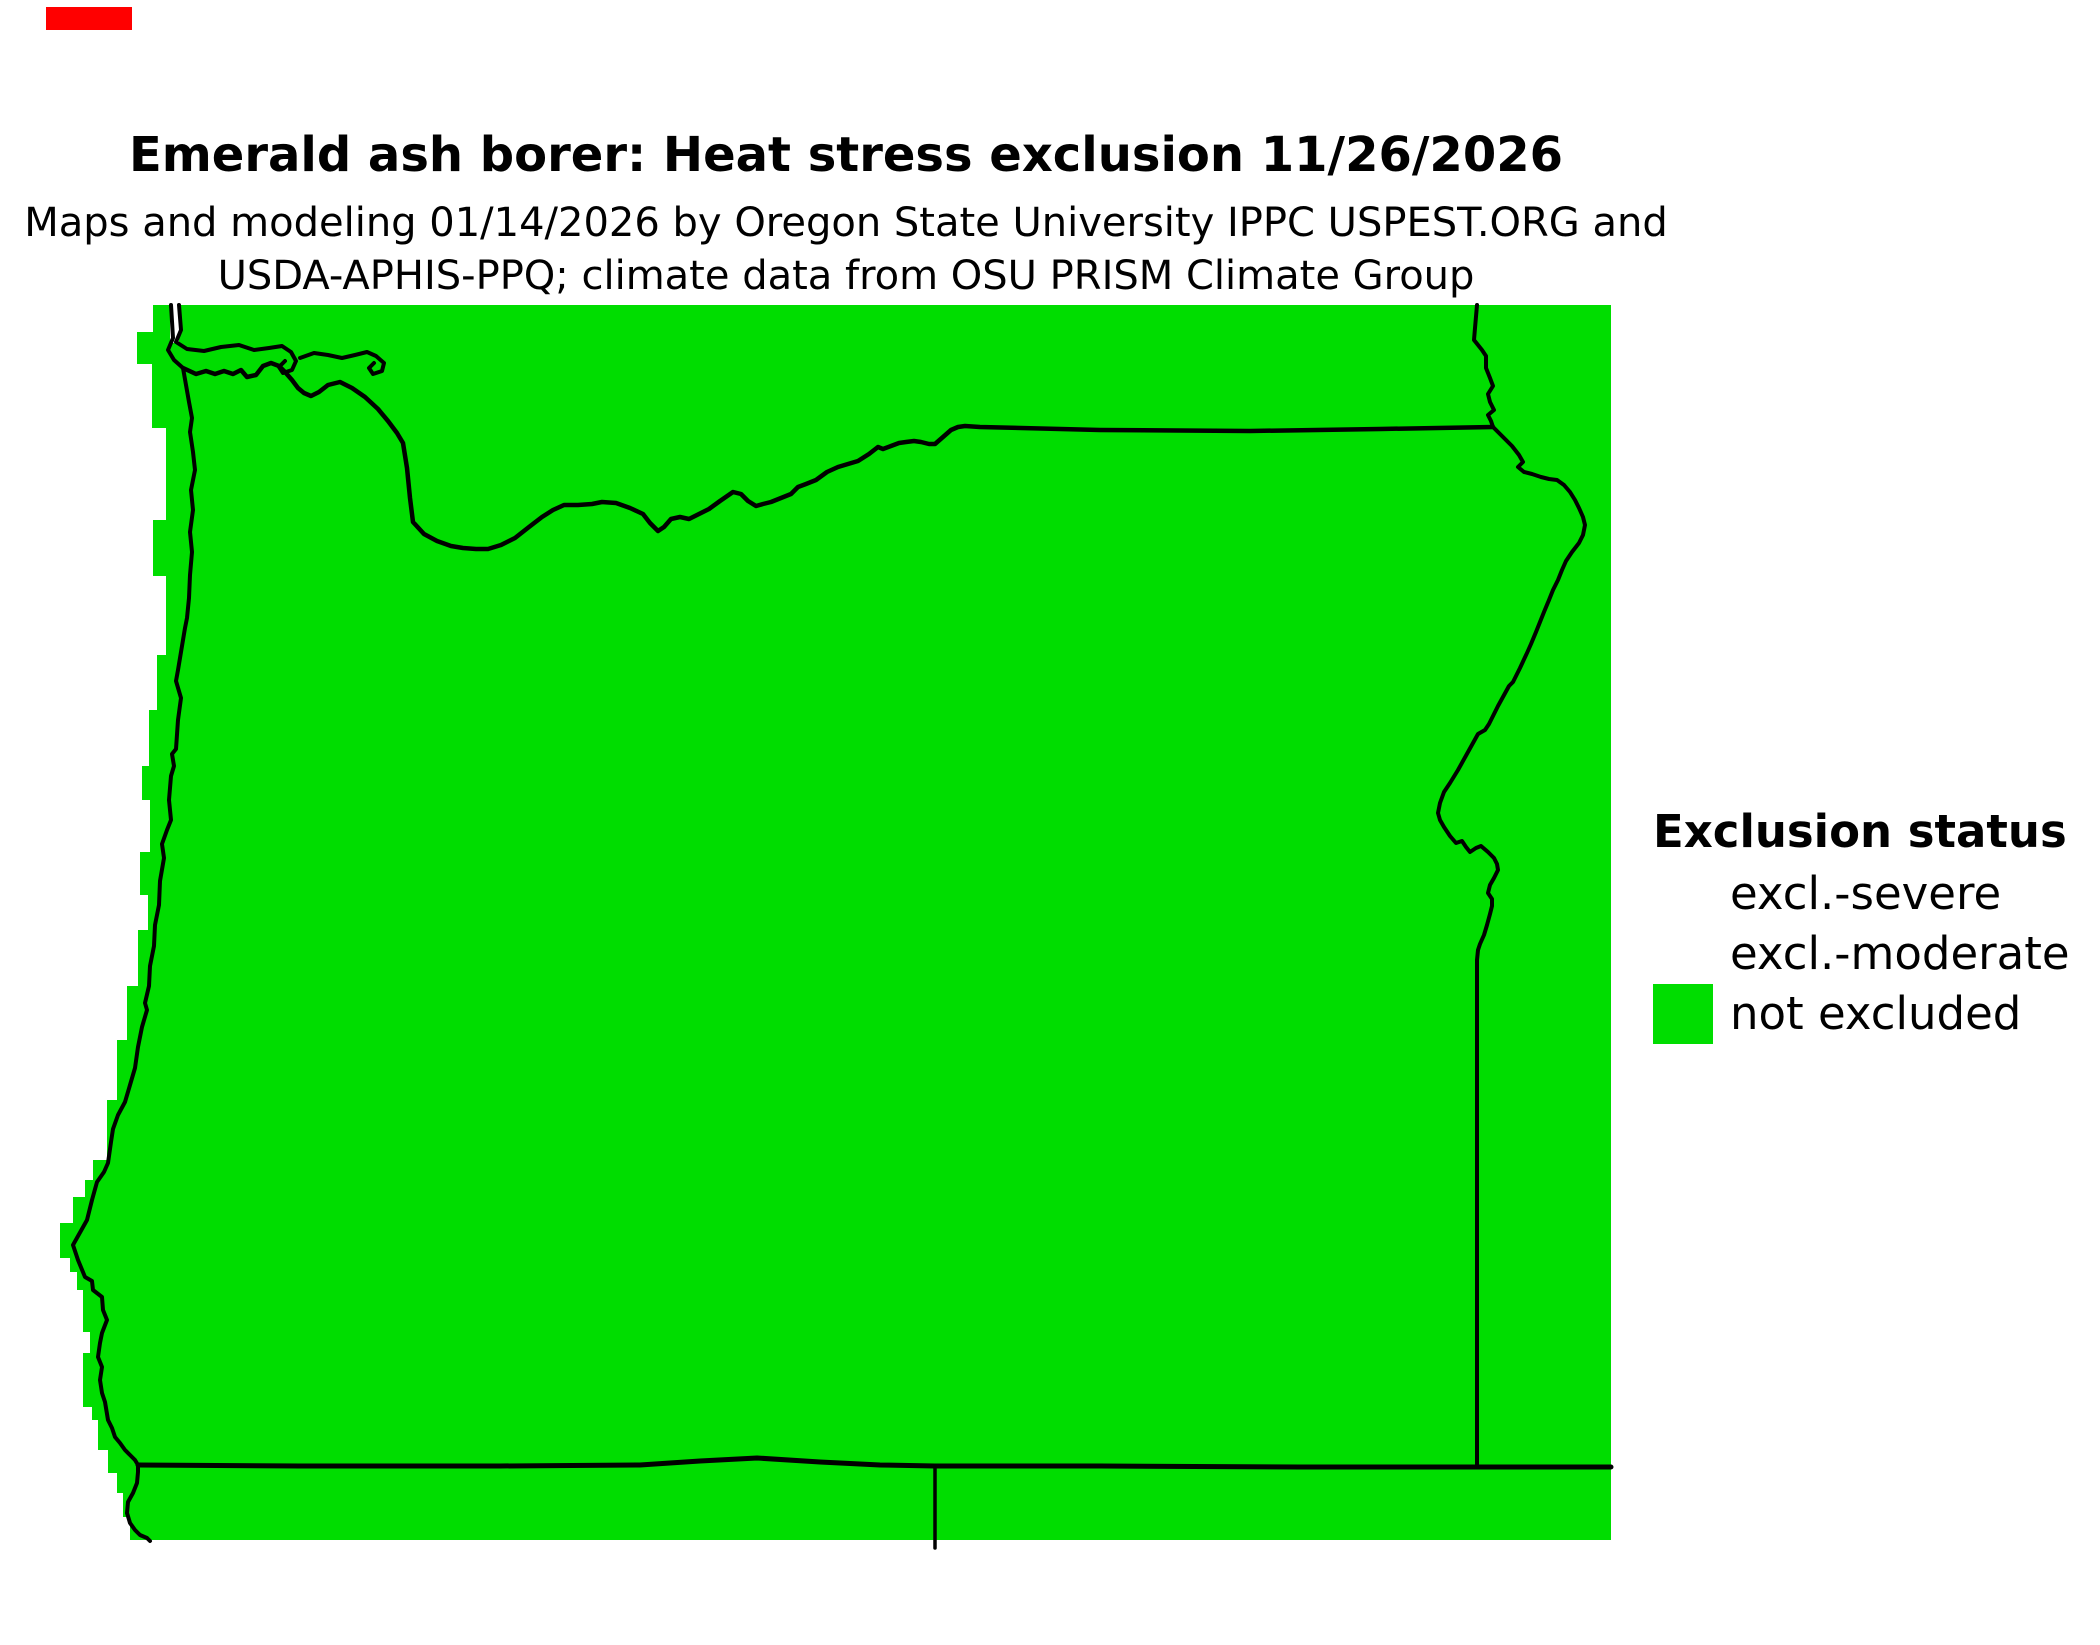 Image resolution: width=2100 pixels, height=1645 pixels. Describe the element at coordinates (1683, 894) in the screenshot. I see `legend-swatch-severe` at that location.